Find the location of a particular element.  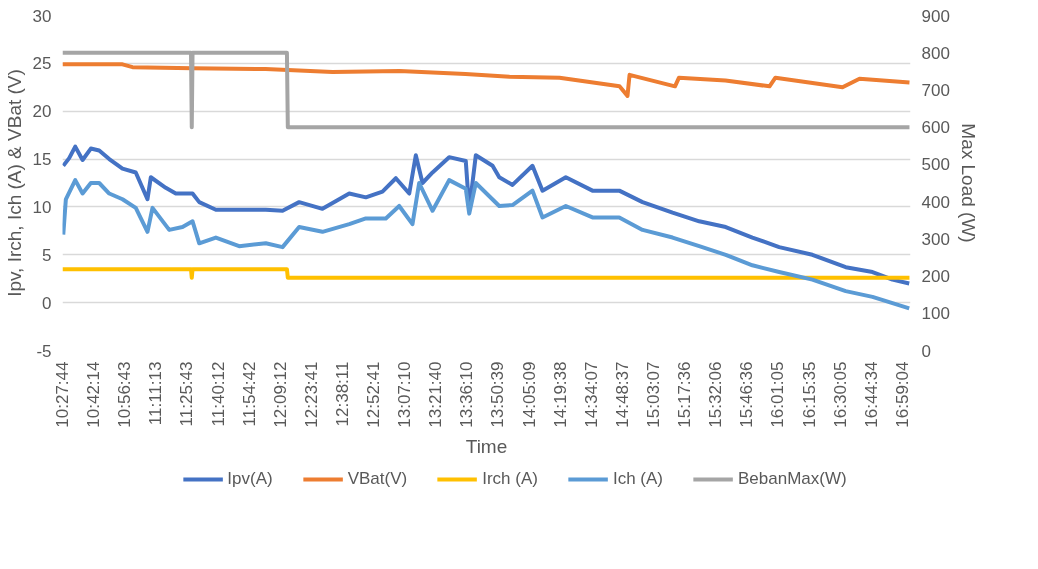

y-tick-label: 15 is located at coordinates (42, 160).